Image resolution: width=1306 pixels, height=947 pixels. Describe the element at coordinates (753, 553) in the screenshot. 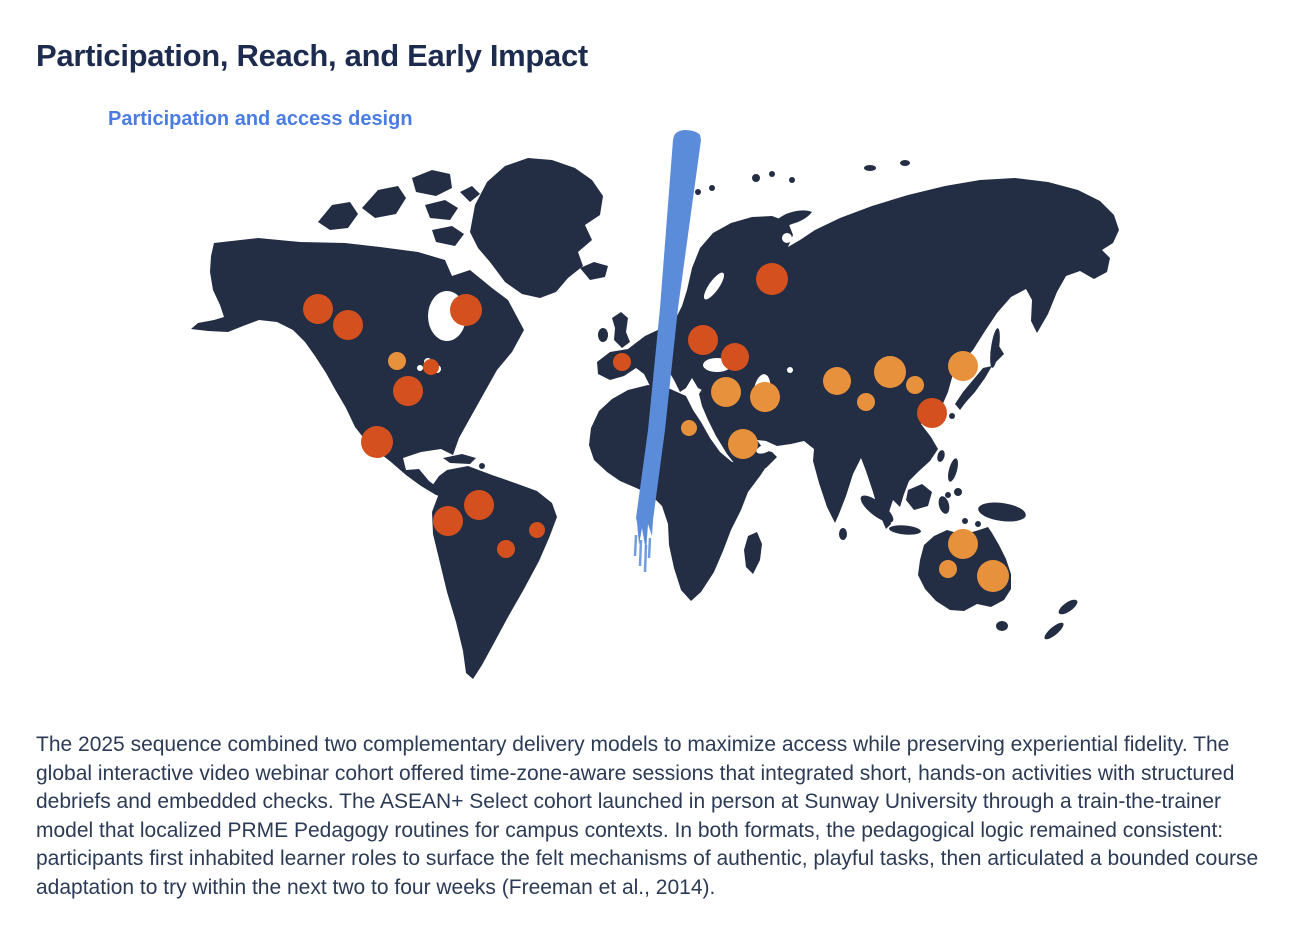

I see `land-madagascar` at that location.